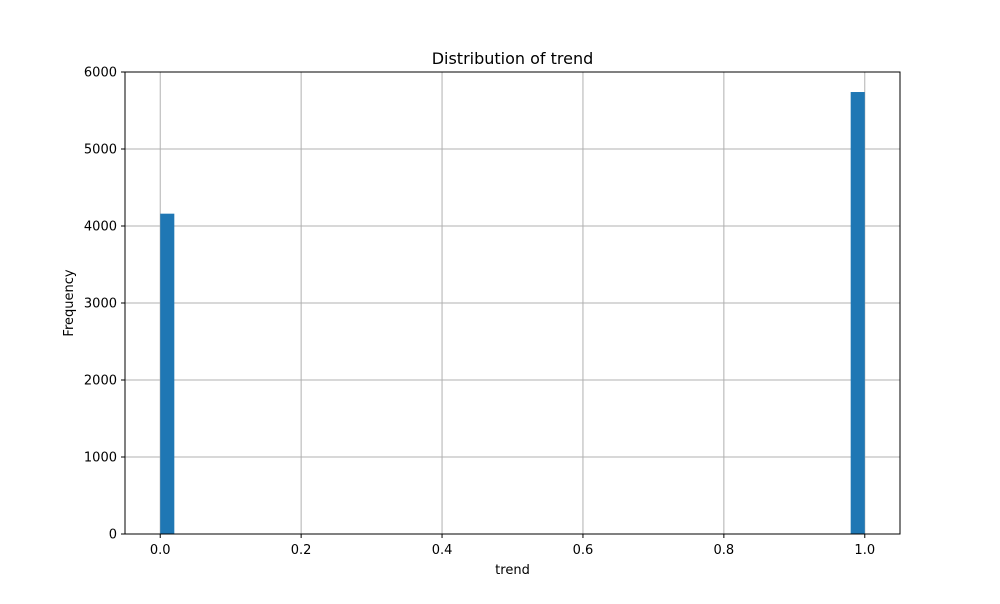  I want to click on y-tick-label: 5000, so click(100, 150).